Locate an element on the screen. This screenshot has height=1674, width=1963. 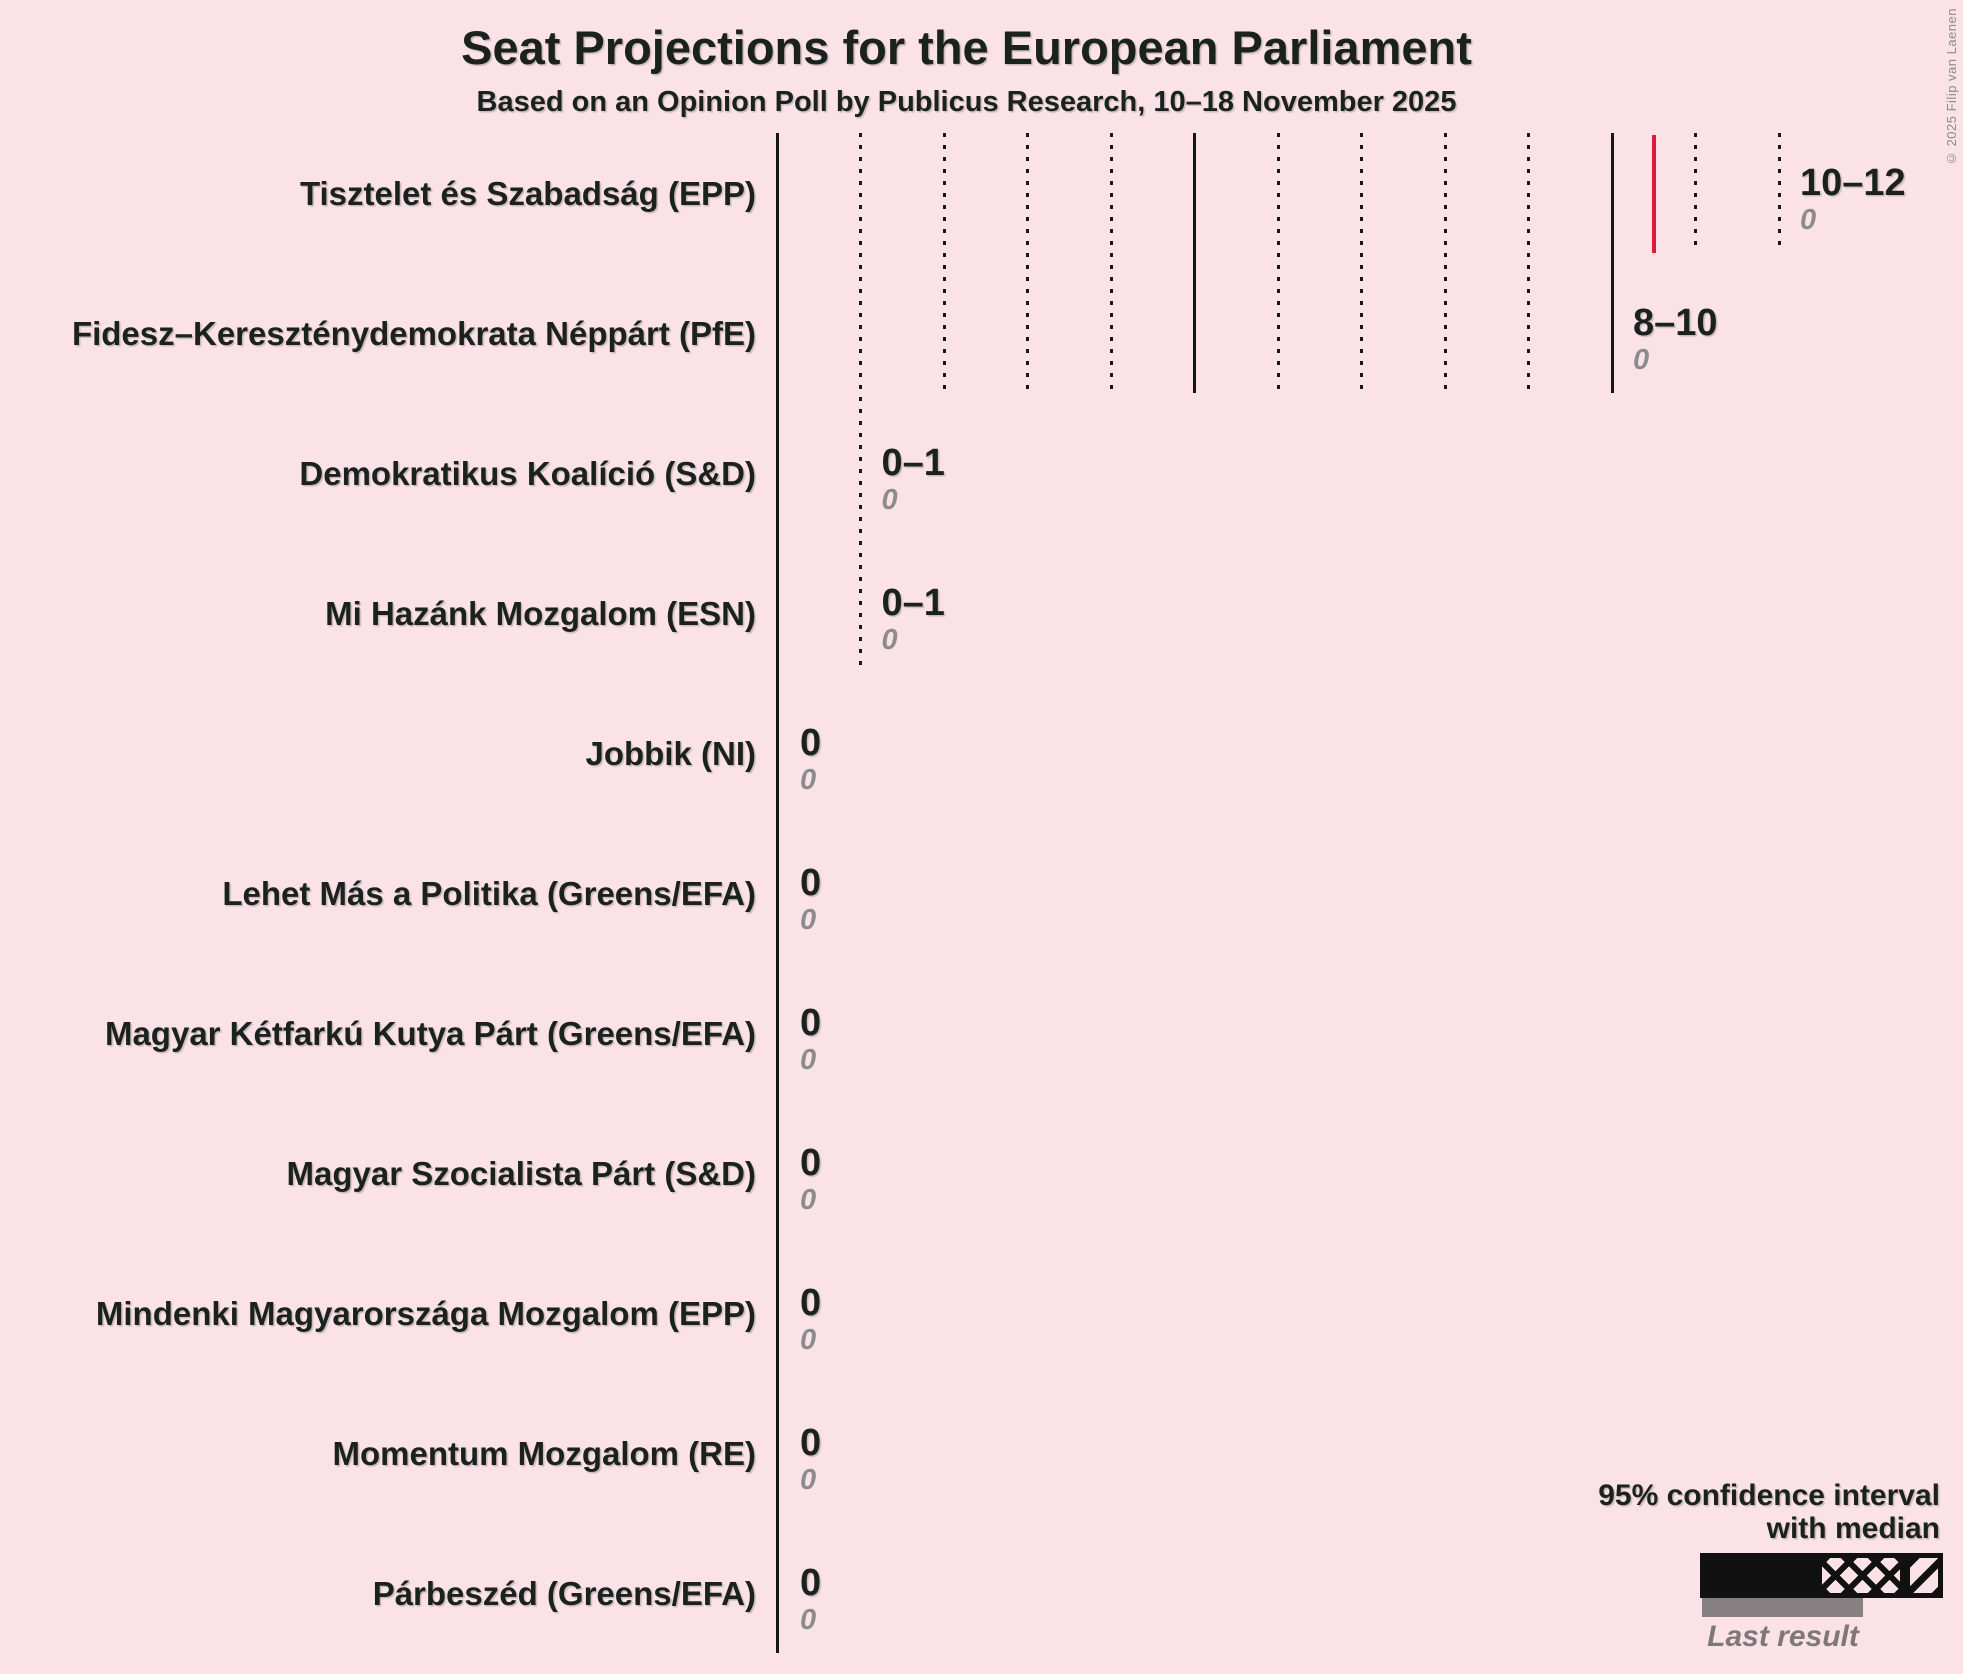
legend-ci-label-line2: with median is located at coordinates (1853, 1528).